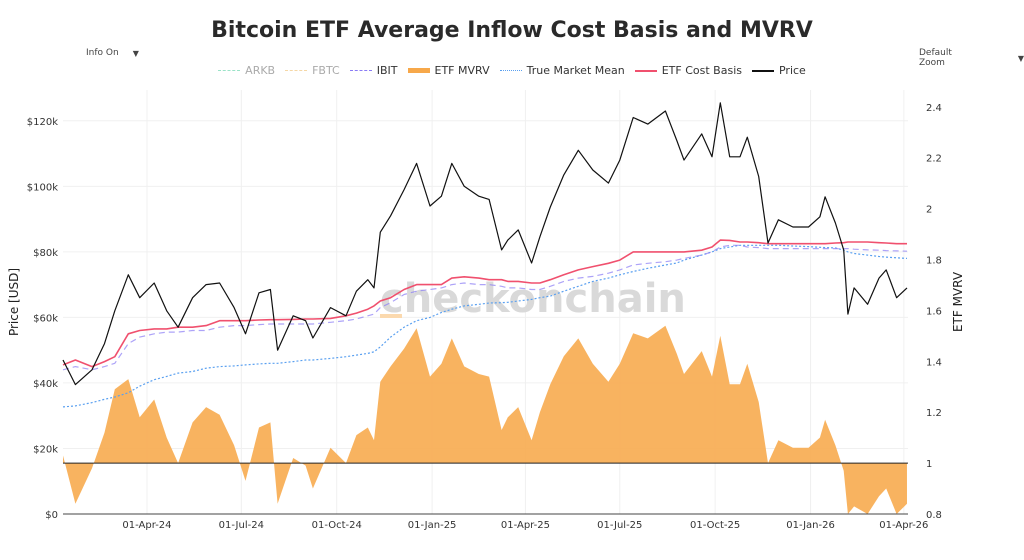 The width and height of the screenshot is (1024, 560). I want to click on legend-item-price: Price, so click(778, 70).